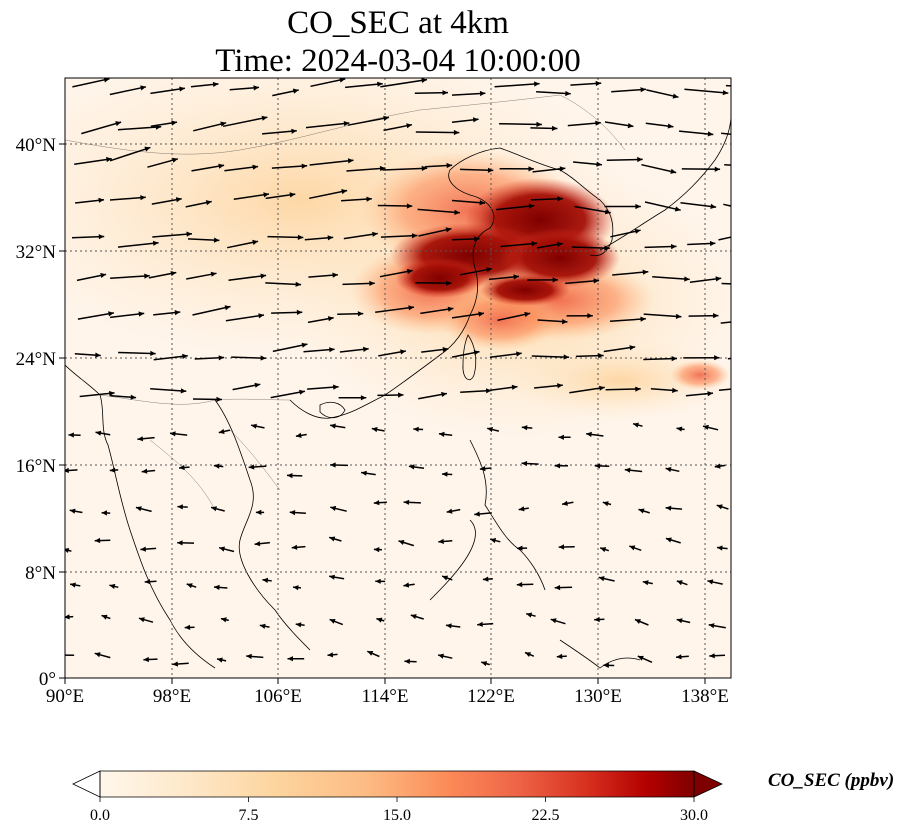  I want to click on colorbar-tick-label: 30.0, so click(694, 815).